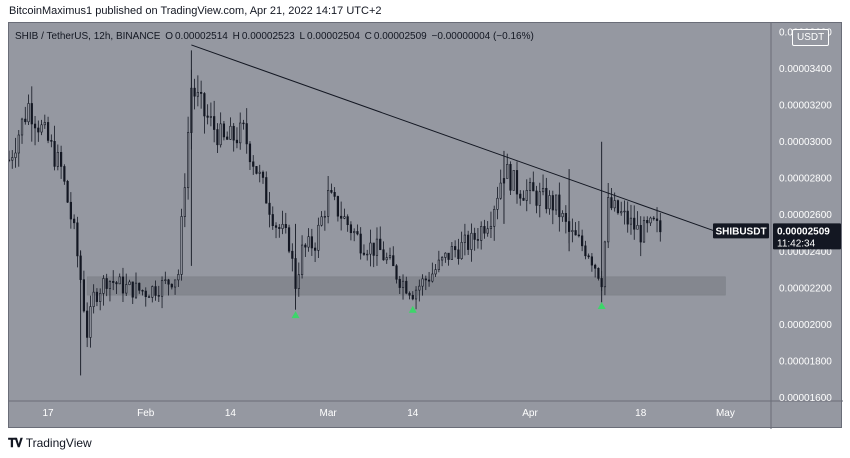  I want to click on y-tick-label: 0.00003400, so click(805, 69).